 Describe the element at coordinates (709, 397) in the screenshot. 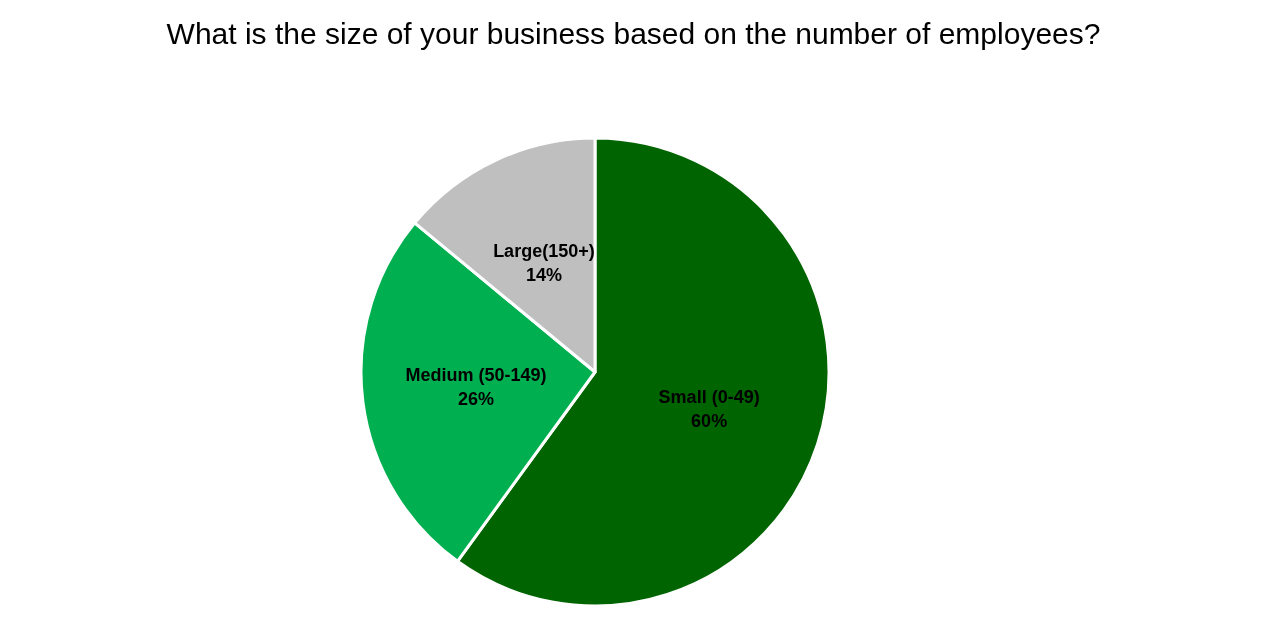

I see `slice-label: Small (0-49)` at that location.